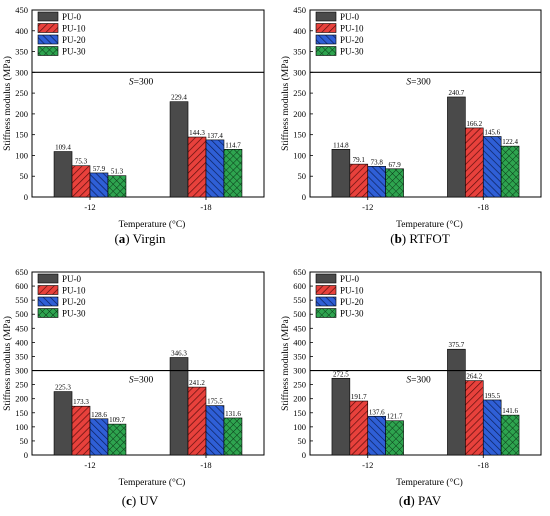 The image size is (550, 516). I want to click on bar-value-label: 128.6, so click(99, 415).